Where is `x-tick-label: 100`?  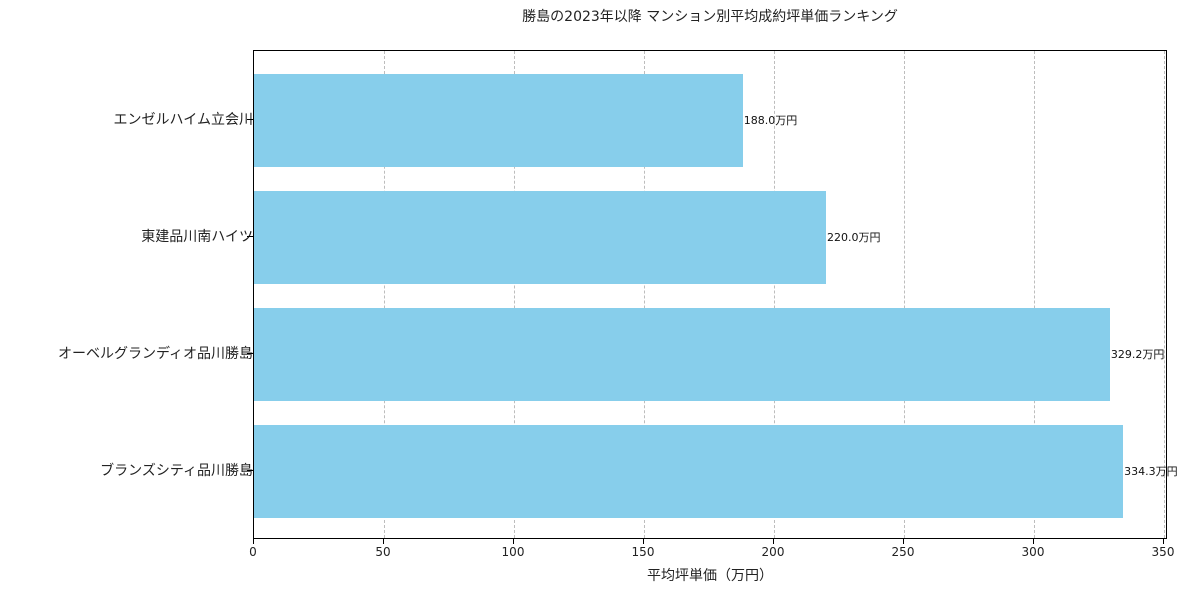
x-tick-label: 100 is located at coordinates (513, 552).